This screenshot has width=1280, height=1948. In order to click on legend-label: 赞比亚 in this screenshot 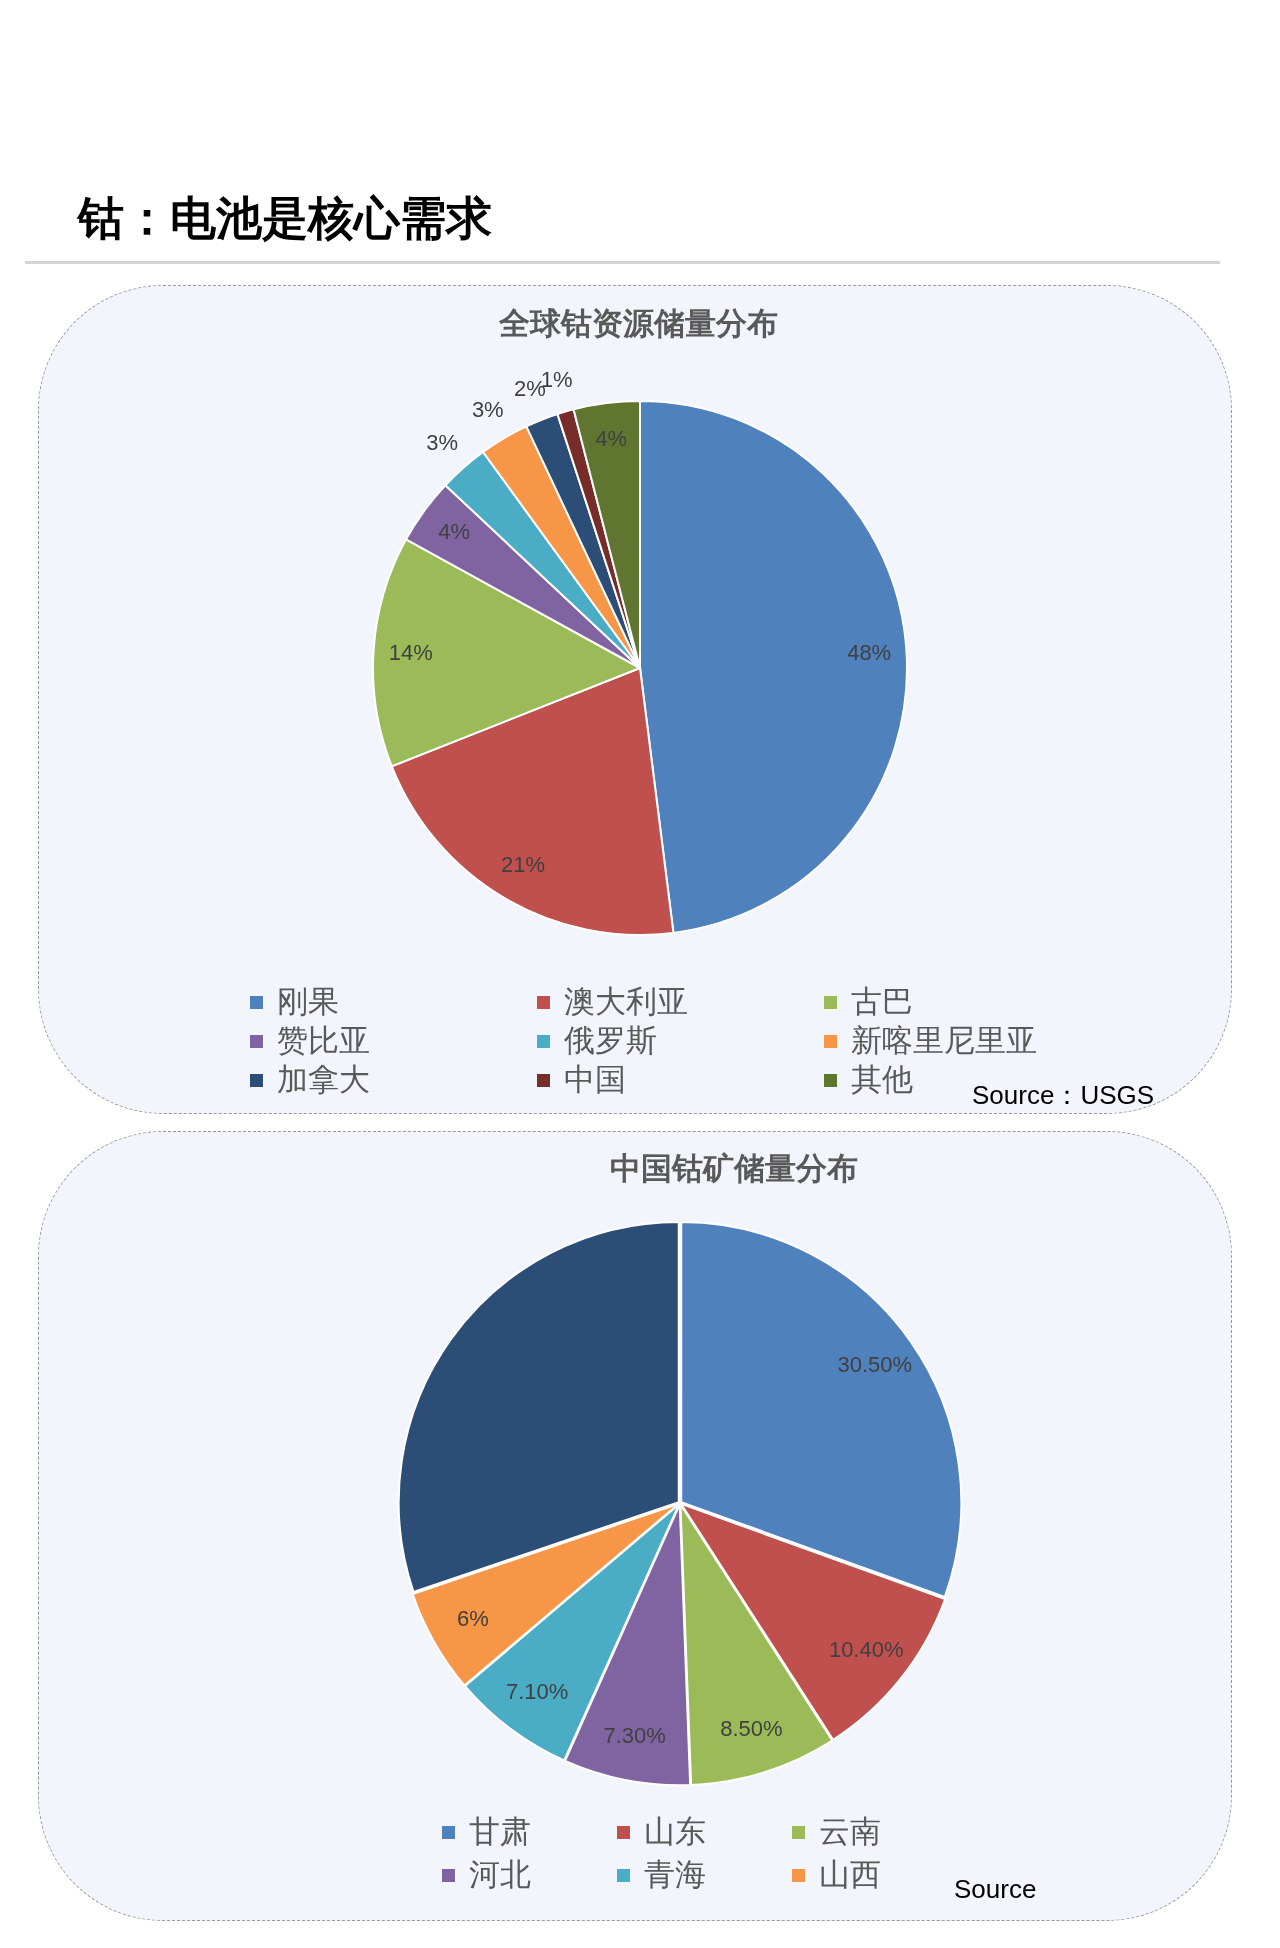, I will do `click(323, 1041)`.